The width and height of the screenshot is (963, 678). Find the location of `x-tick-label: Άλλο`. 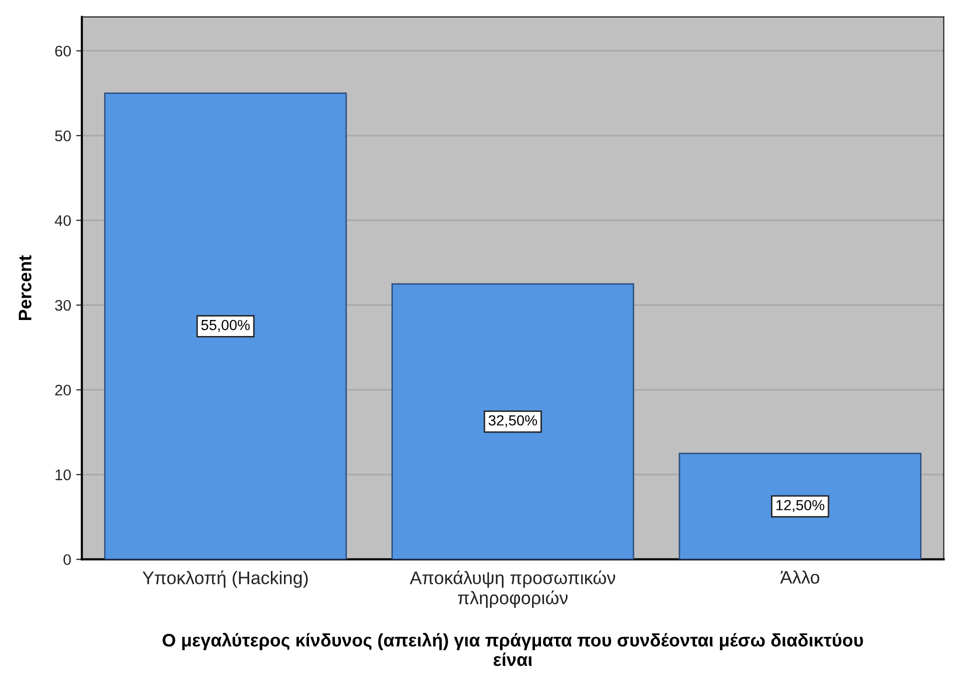

x-tick-label: Άλλο is located at coordinates (800, 577).